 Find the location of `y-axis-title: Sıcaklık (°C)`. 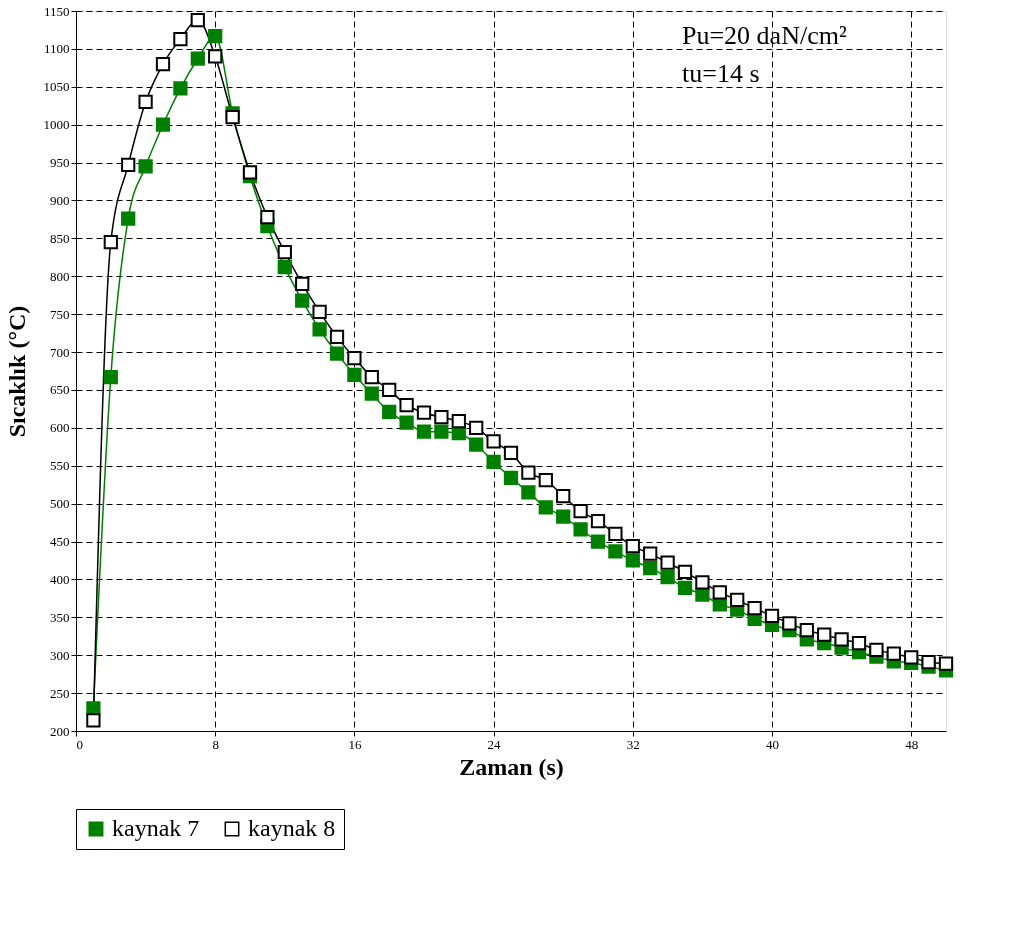

y-axis-title: Sıcaklık (°C) is located at coordinates (16, 371).